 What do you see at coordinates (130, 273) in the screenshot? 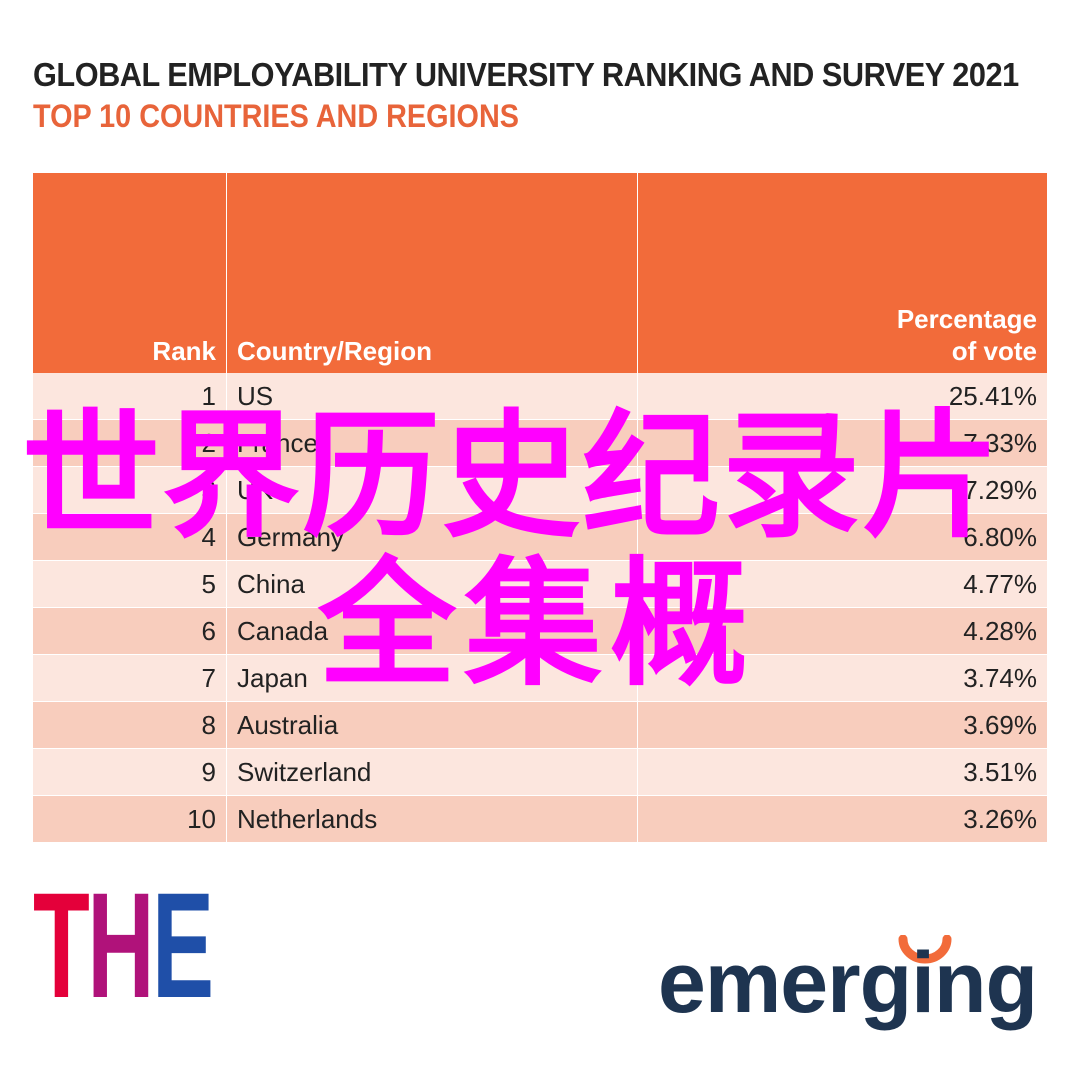
I see `column-header: Rank` at bounding box center [130, 273].